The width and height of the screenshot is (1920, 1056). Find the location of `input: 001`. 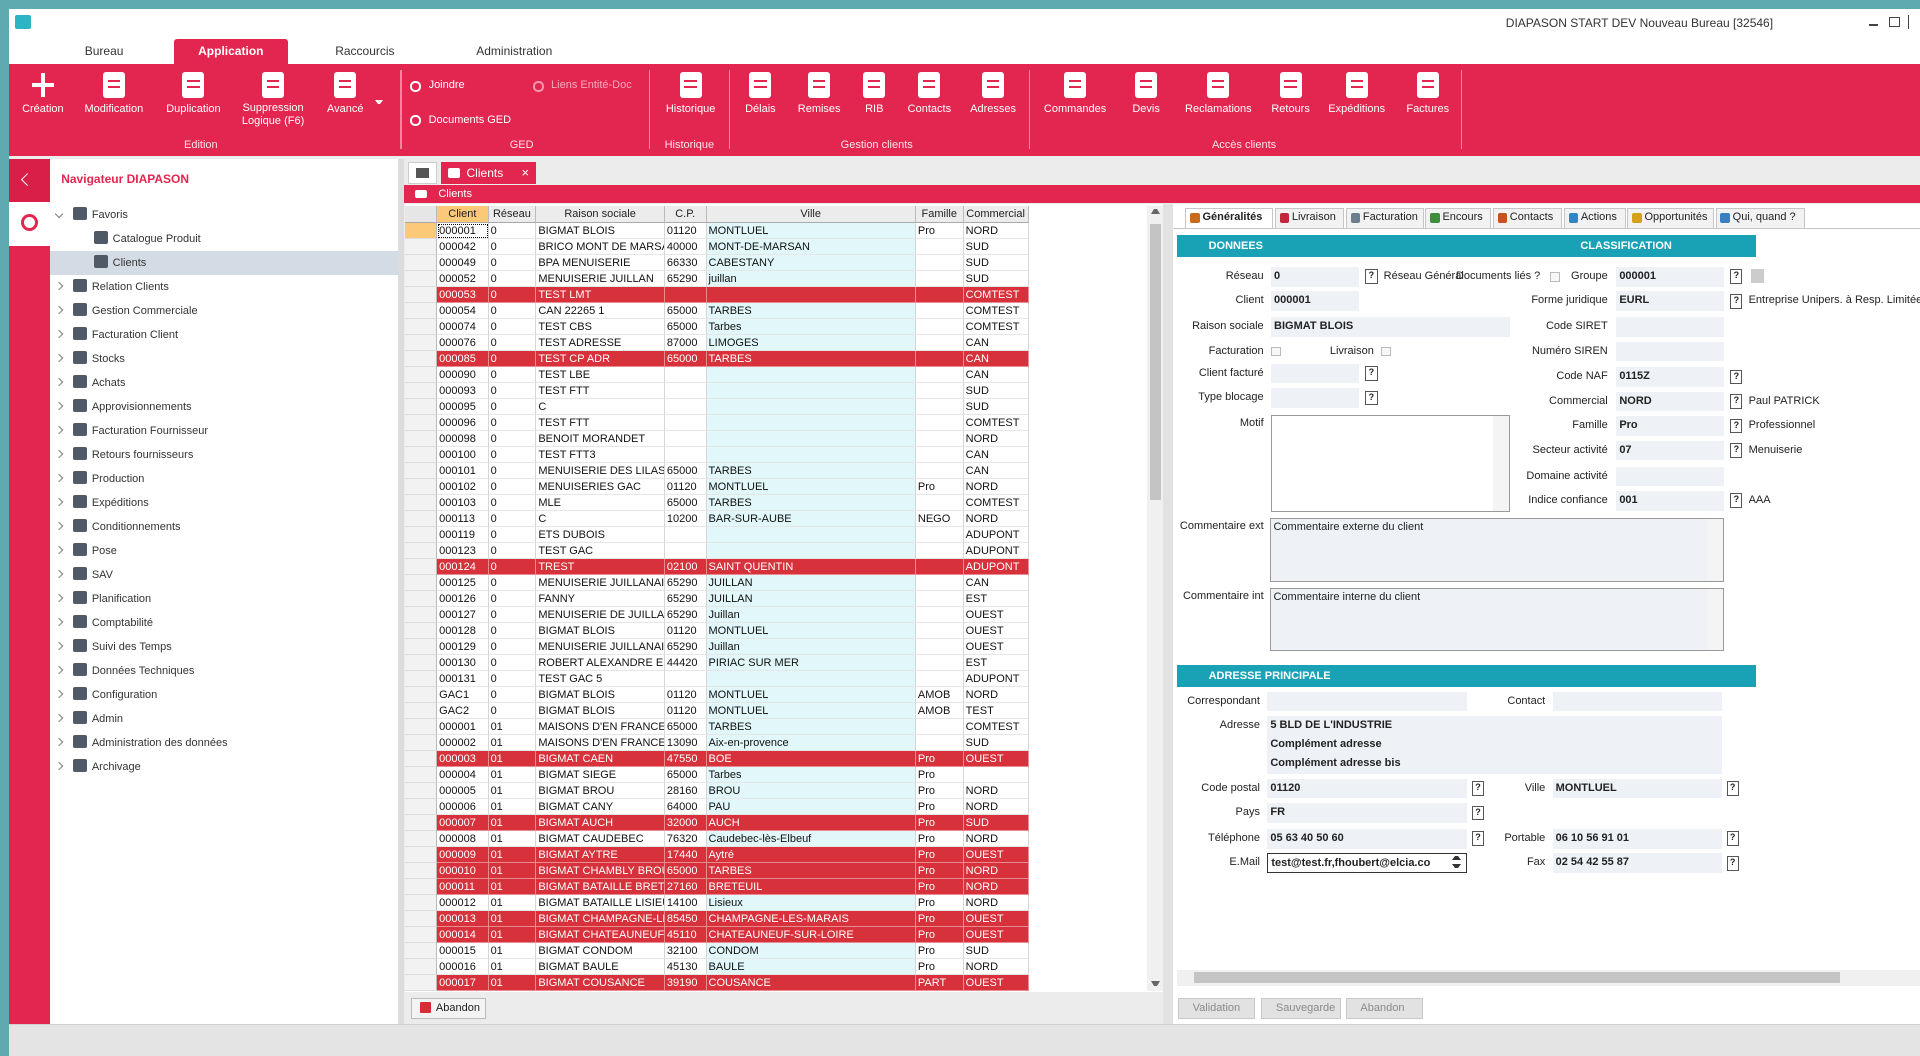

input: 001 is located at coordinates (1670, 501).